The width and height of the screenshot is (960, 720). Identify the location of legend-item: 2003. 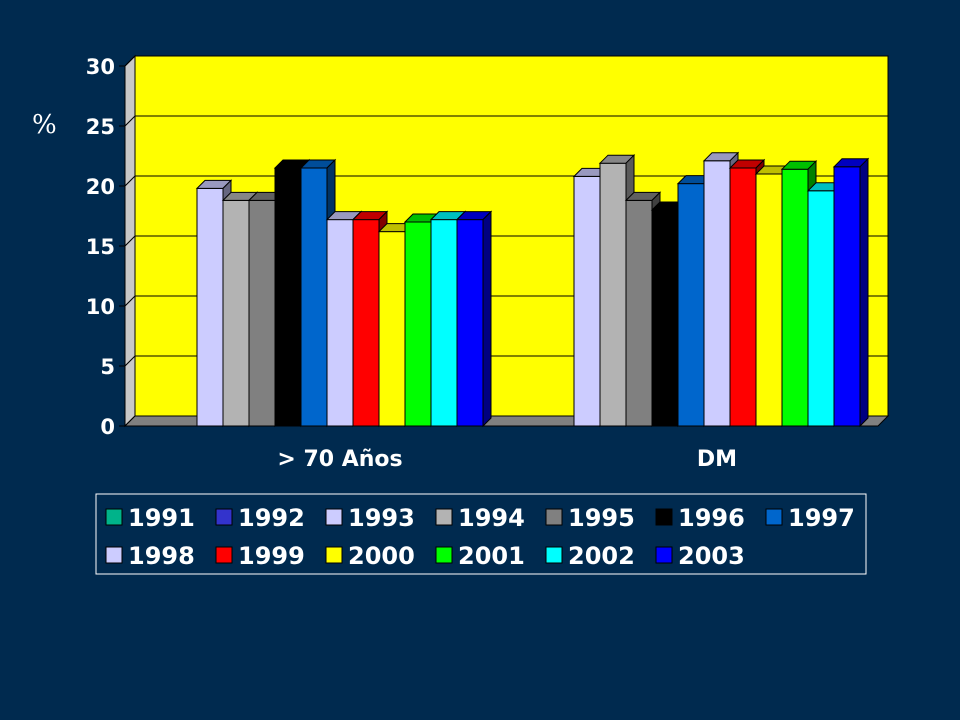
(700, 556).